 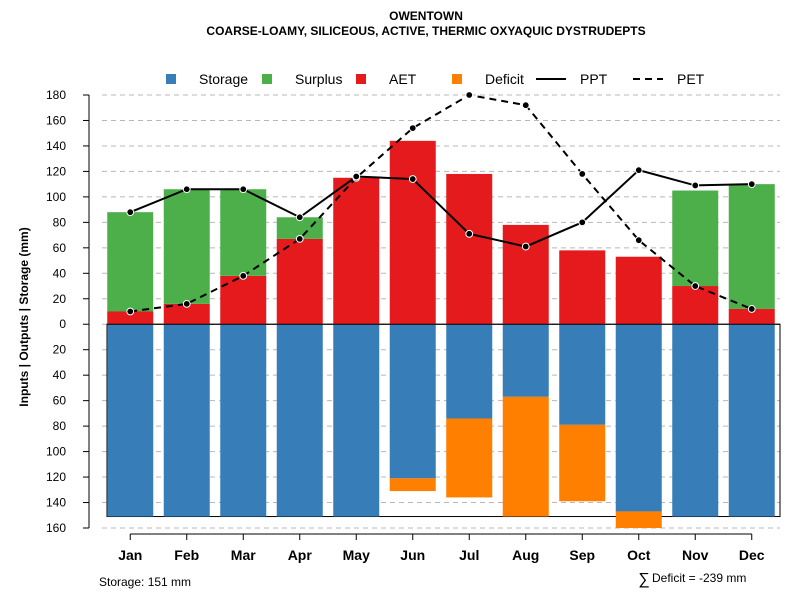 I want to click on surplus-bar-feb, so click(x=186, y=246).